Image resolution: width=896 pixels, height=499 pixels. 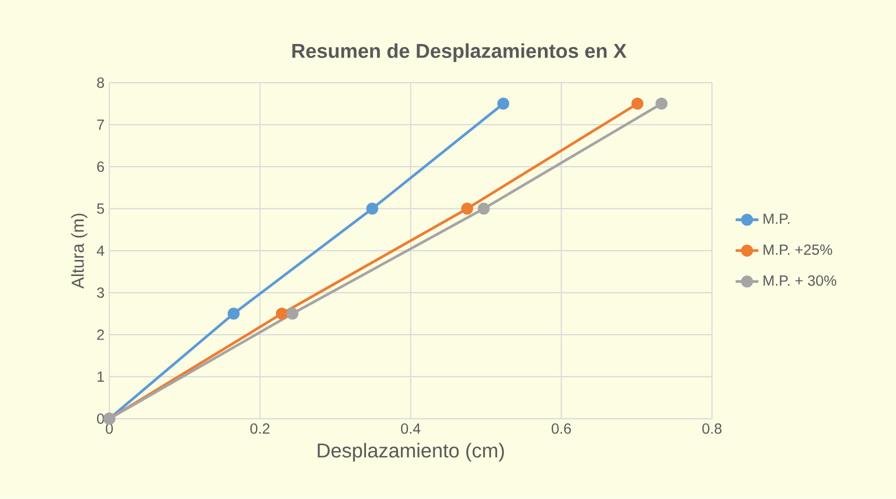 What do you see at coordinates (459, 52) in the screenshot?
I see `chart-title: Resumen de Desplazamientos en X` at bounding box center [459, 52].